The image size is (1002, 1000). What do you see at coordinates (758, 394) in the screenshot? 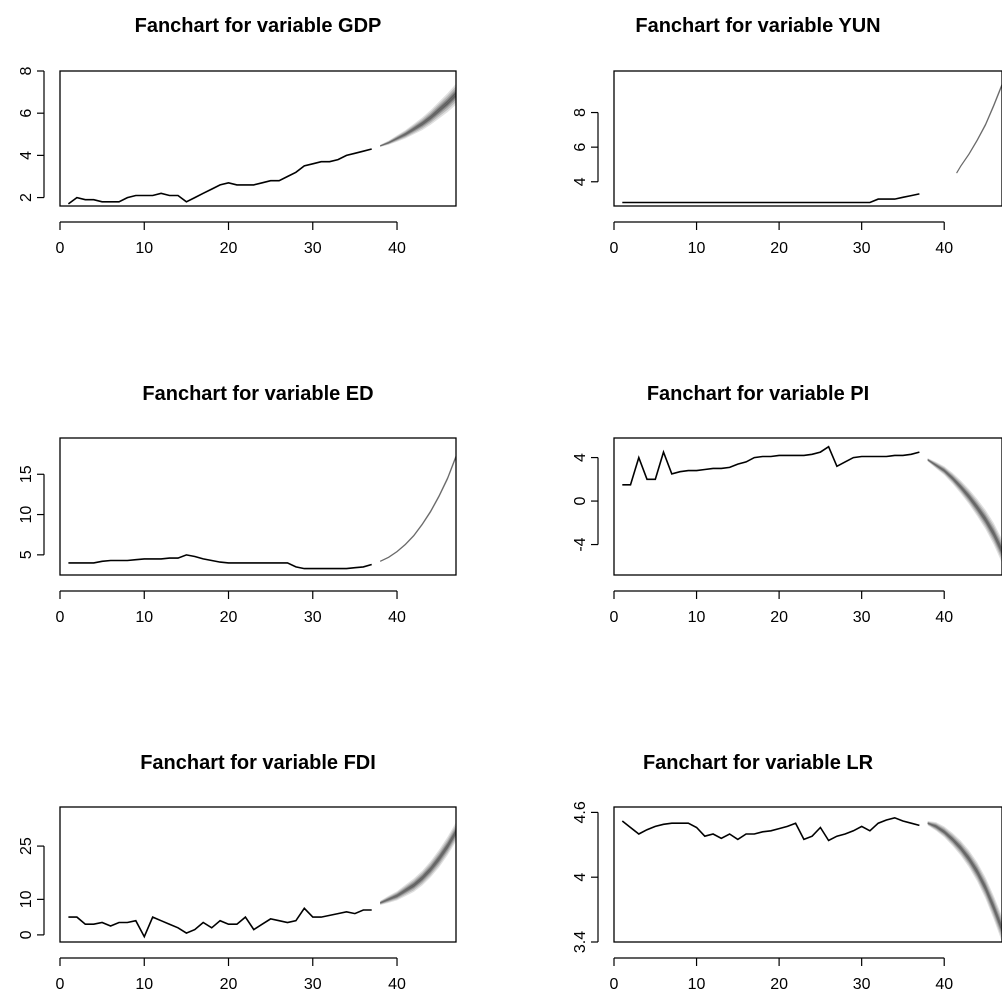
I see `panel-title: Fanchart for variable PI` at bounding box center [758, 394].